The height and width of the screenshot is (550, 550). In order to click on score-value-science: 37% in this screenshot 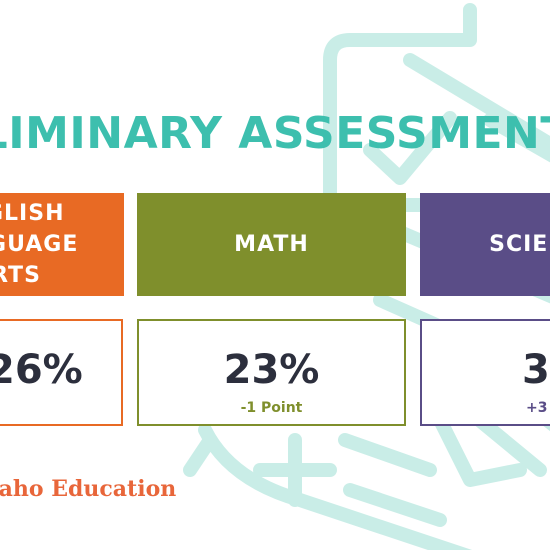, I will do `click(536, 370)`.